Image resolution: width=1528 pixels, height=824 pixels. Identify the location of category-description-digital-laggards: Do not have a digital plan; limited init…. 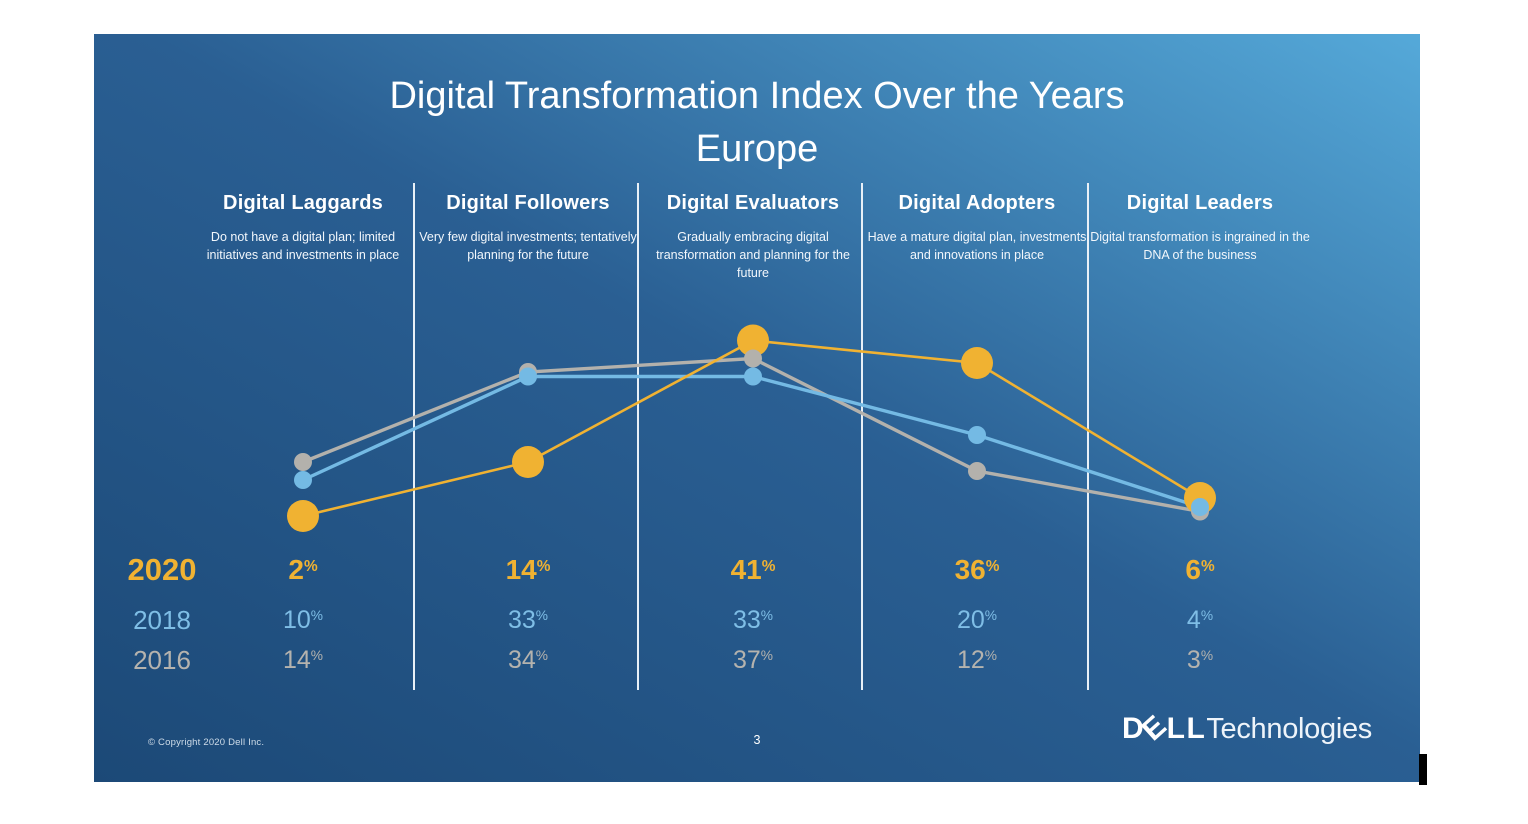
(303, 246).